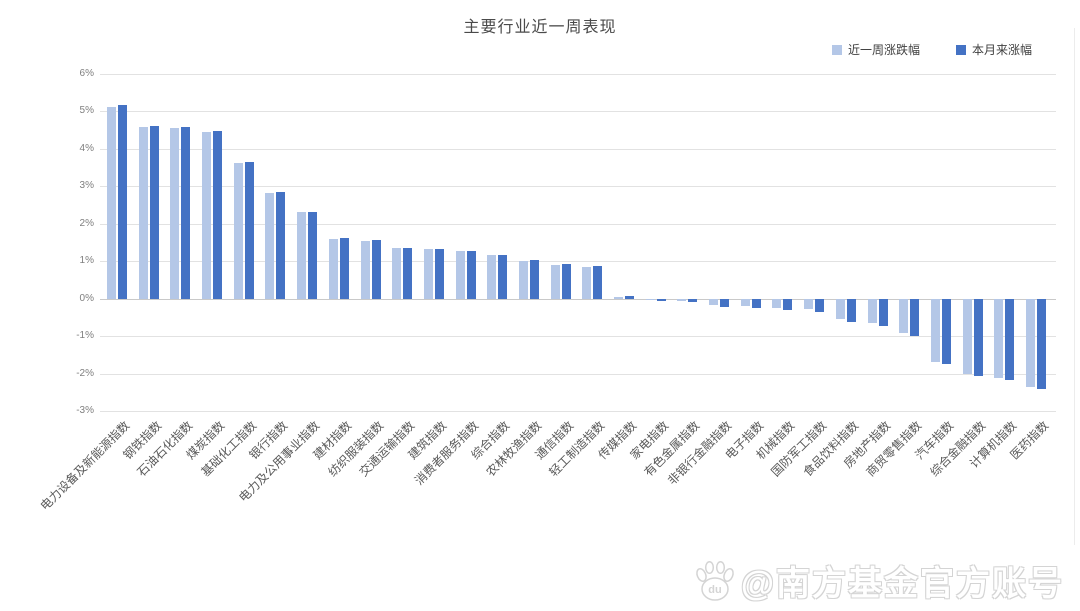  Describe the element at coordinates (883, 50) in the screenshot. I see `legend-label-week-change: 近一周涨跌幅` at that location.